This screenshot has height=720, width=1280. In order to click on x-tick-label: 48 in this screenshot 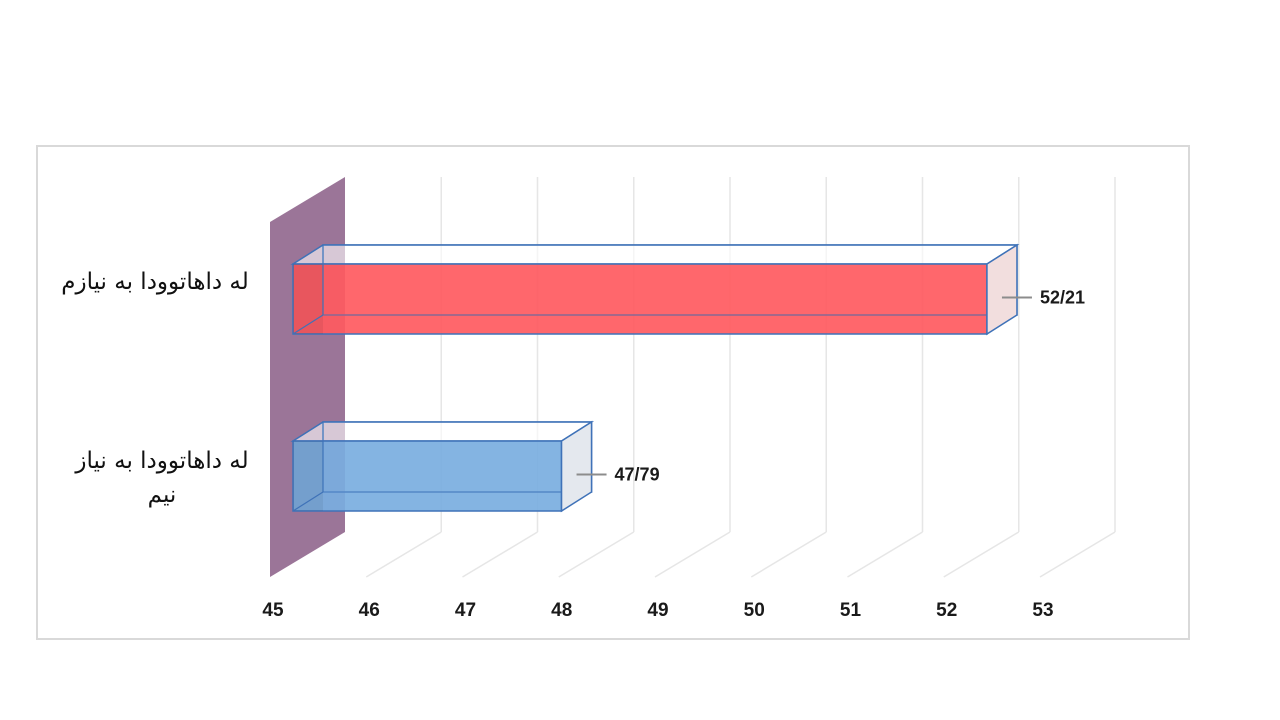, I will do `click(561, 610)`.